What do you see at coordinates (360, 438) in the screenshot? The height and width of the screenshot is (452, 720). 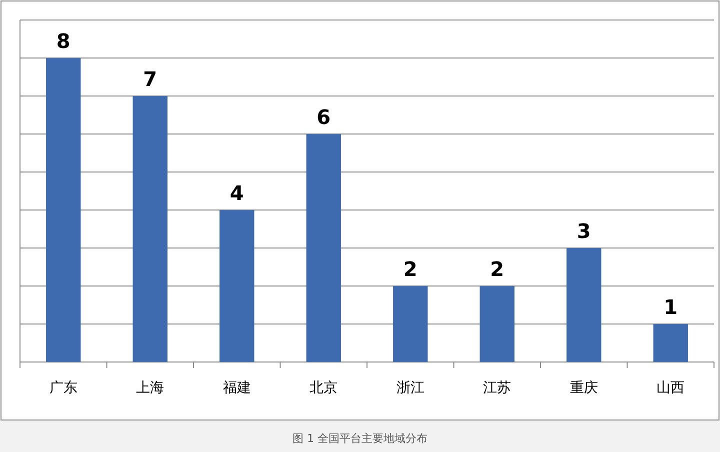 I see `caption: 图 1 全国平台主要地域分布` at bounding box center [360, 438].